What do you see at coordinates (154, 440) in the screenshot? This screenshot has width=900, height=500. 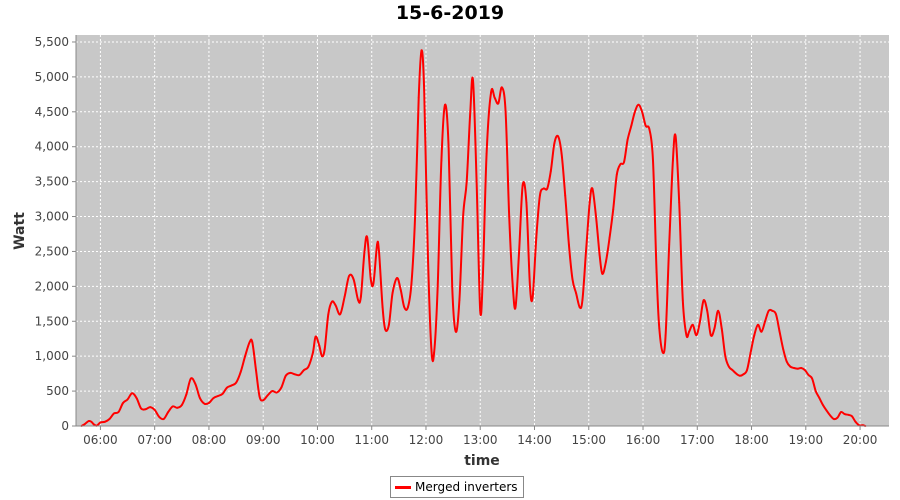 I see `x-tick-label: 07:00` at bounding box center [154, 440].